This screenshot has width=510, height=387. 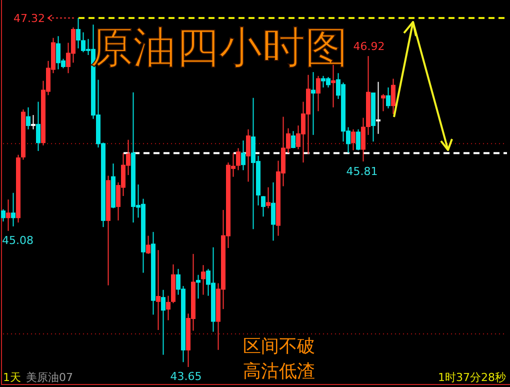 I want to click on annotation: 47.32, so click(x=29, y=18).